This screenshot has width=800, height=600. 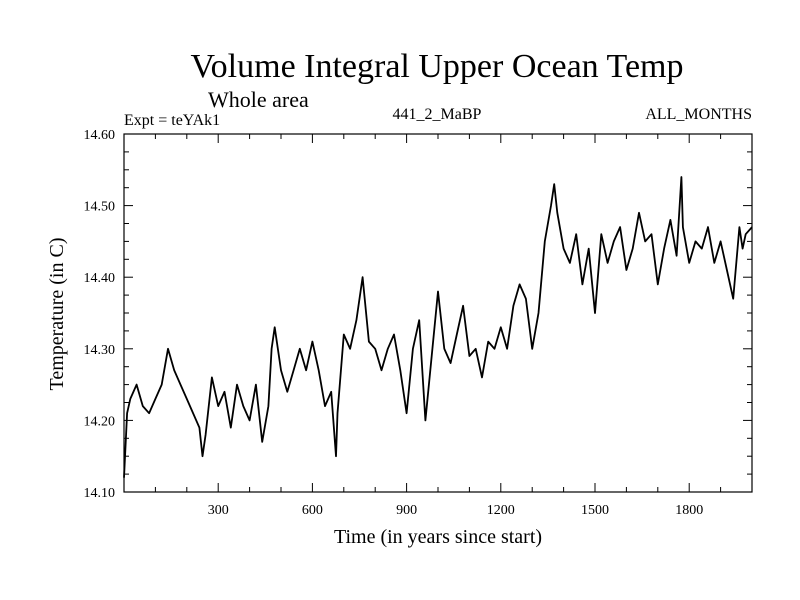 What do you see at coordinates (698, 114) in the screenshot?
I see `months-label: ALL_MONTHS` at bounding box center [698, 114].